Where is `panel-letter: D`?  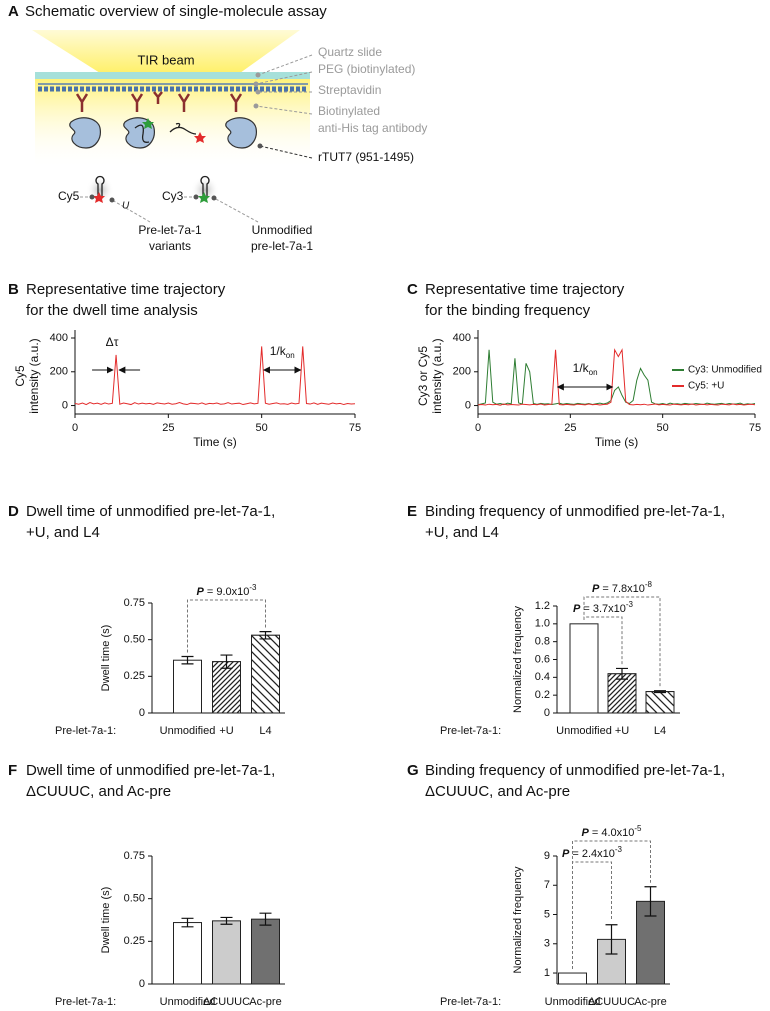
panel-letter: D is located at coordinates (13, 511).